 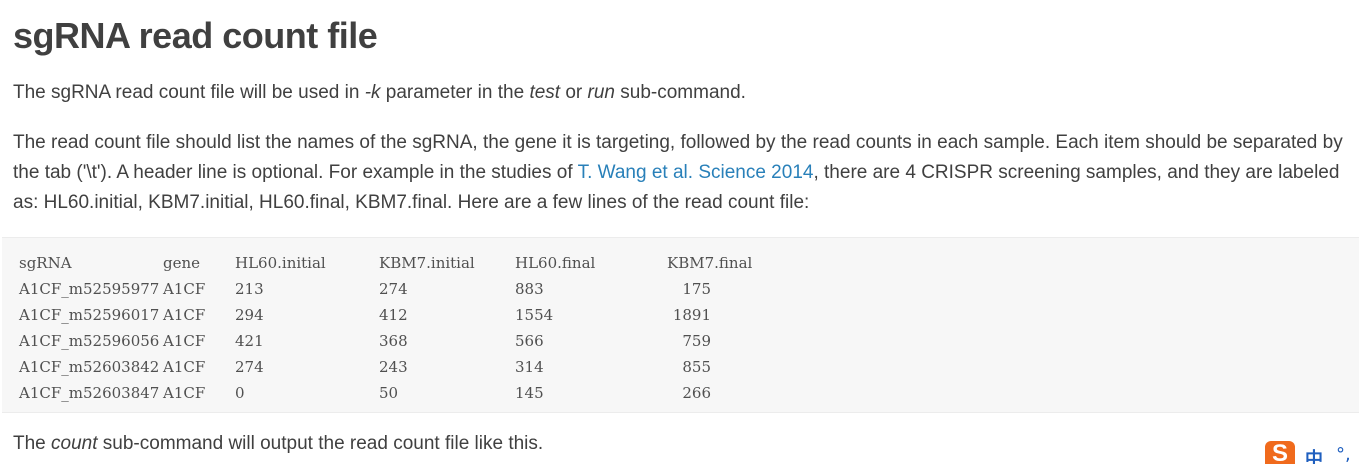 What do you see at coordinates (89, 341) in the screenshot?
I see `table-cell: A1CF_m52596056` at bounding box center [89, 341].